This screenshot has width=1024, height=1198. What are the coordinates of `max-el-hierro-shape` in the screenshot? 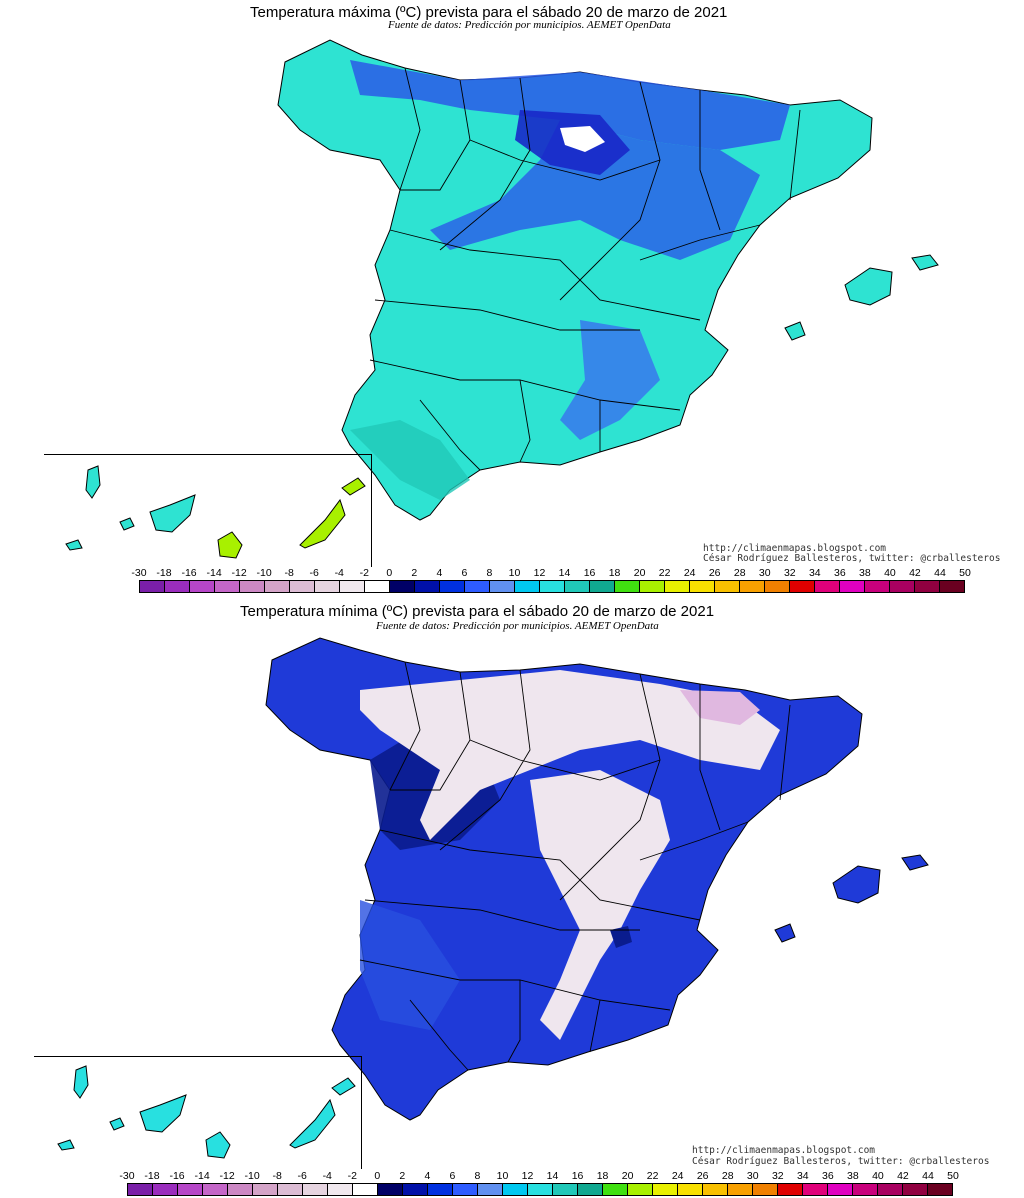 It's located at (74, 545).